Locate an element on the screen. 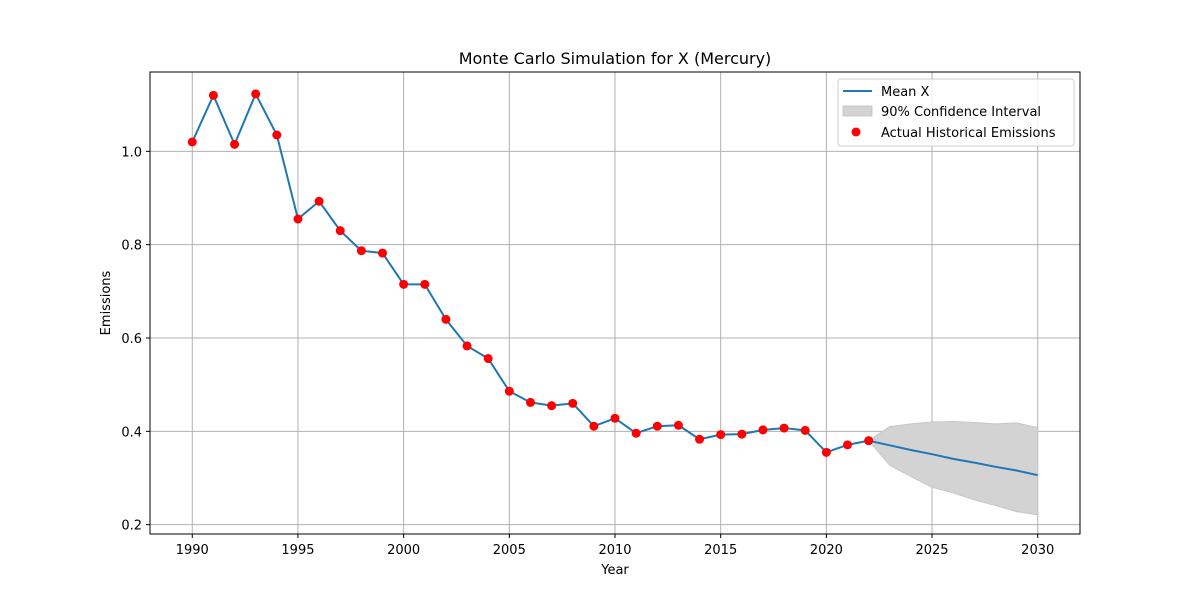 Image resolution: width=1200 pixels, height=600 pixels. legend-box is located at coordinates (956, 112).